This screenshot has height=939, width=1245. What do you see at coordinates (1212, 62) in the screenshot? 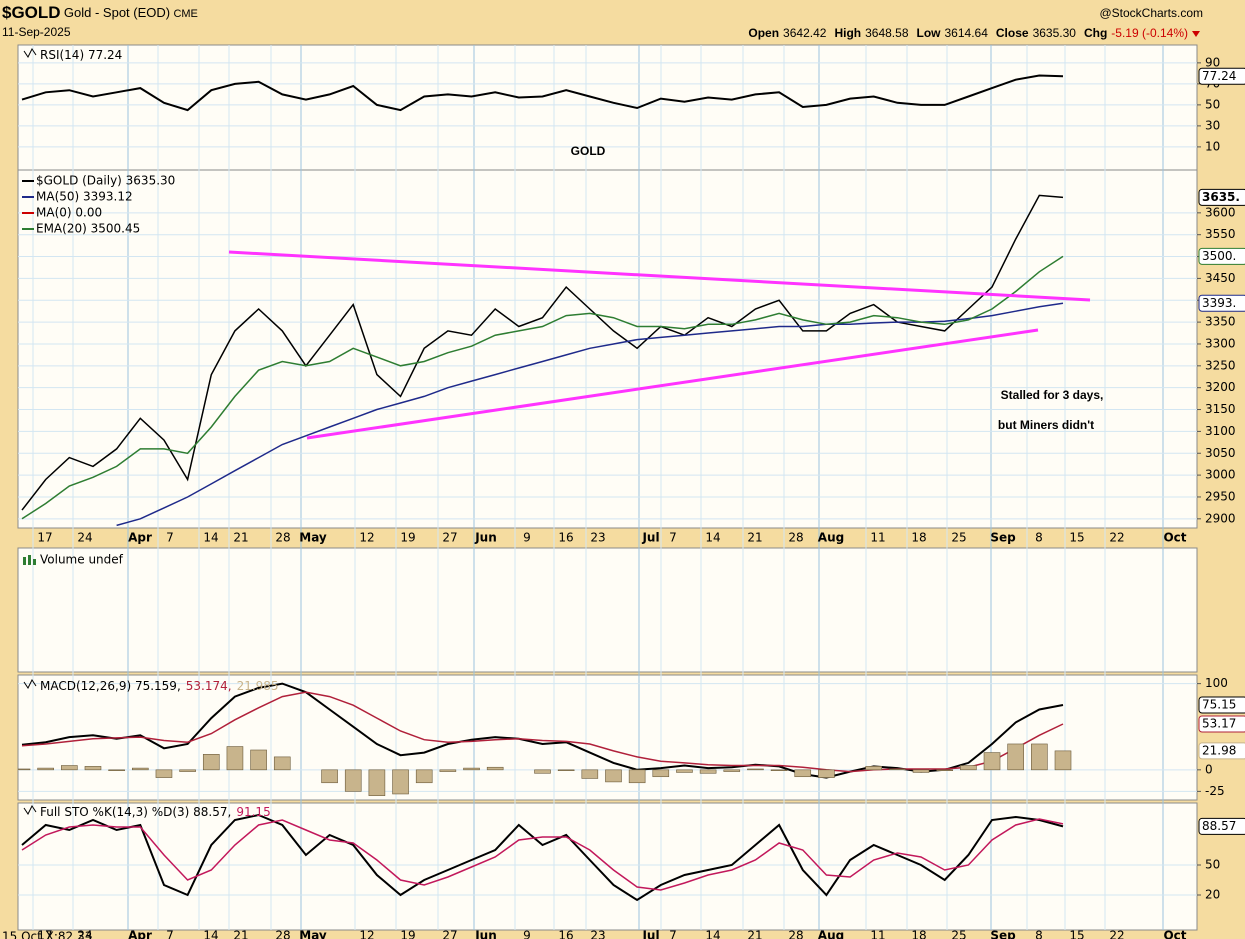
I see `y-tick-label: 90` at bounding box center [1212, 62].